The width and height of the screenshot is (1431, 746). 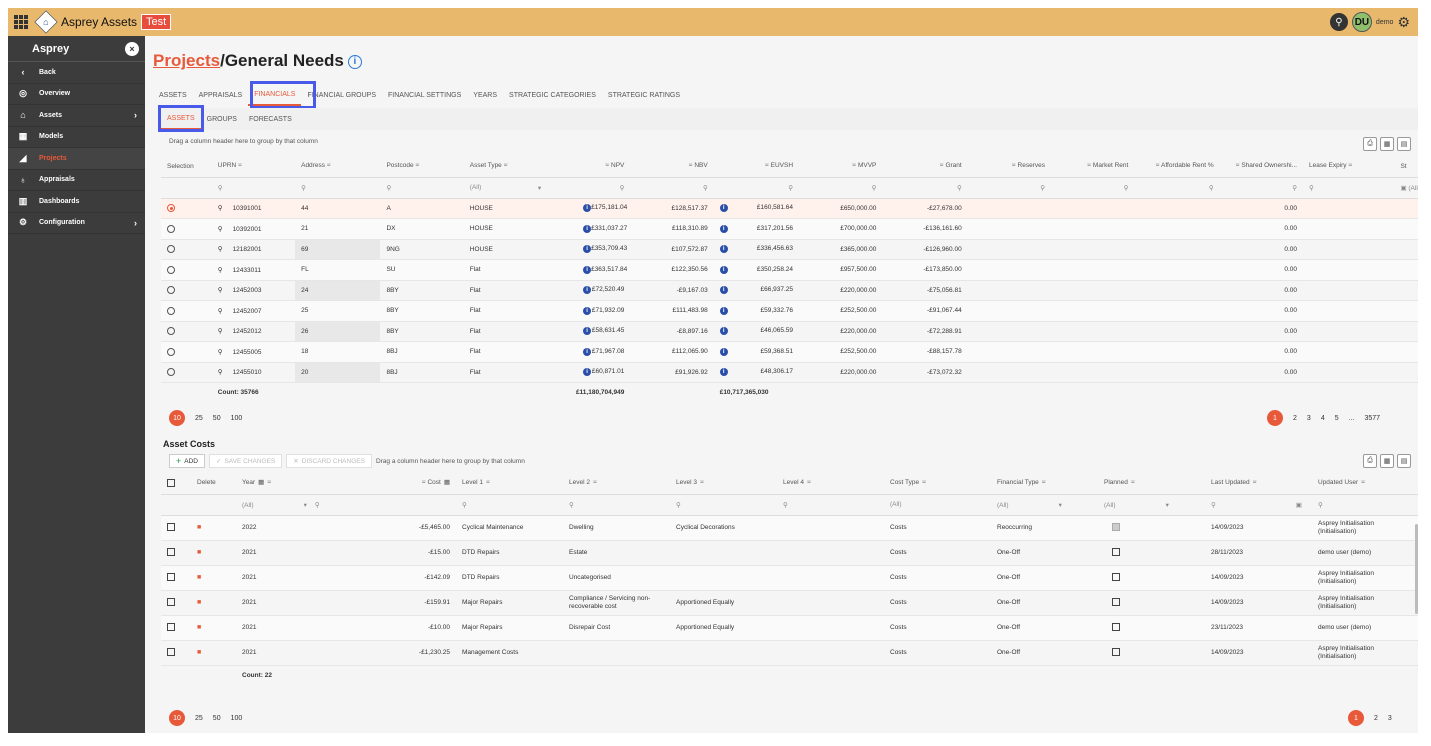 I want to click on column-header: Selection, so click(x=186, y=167).